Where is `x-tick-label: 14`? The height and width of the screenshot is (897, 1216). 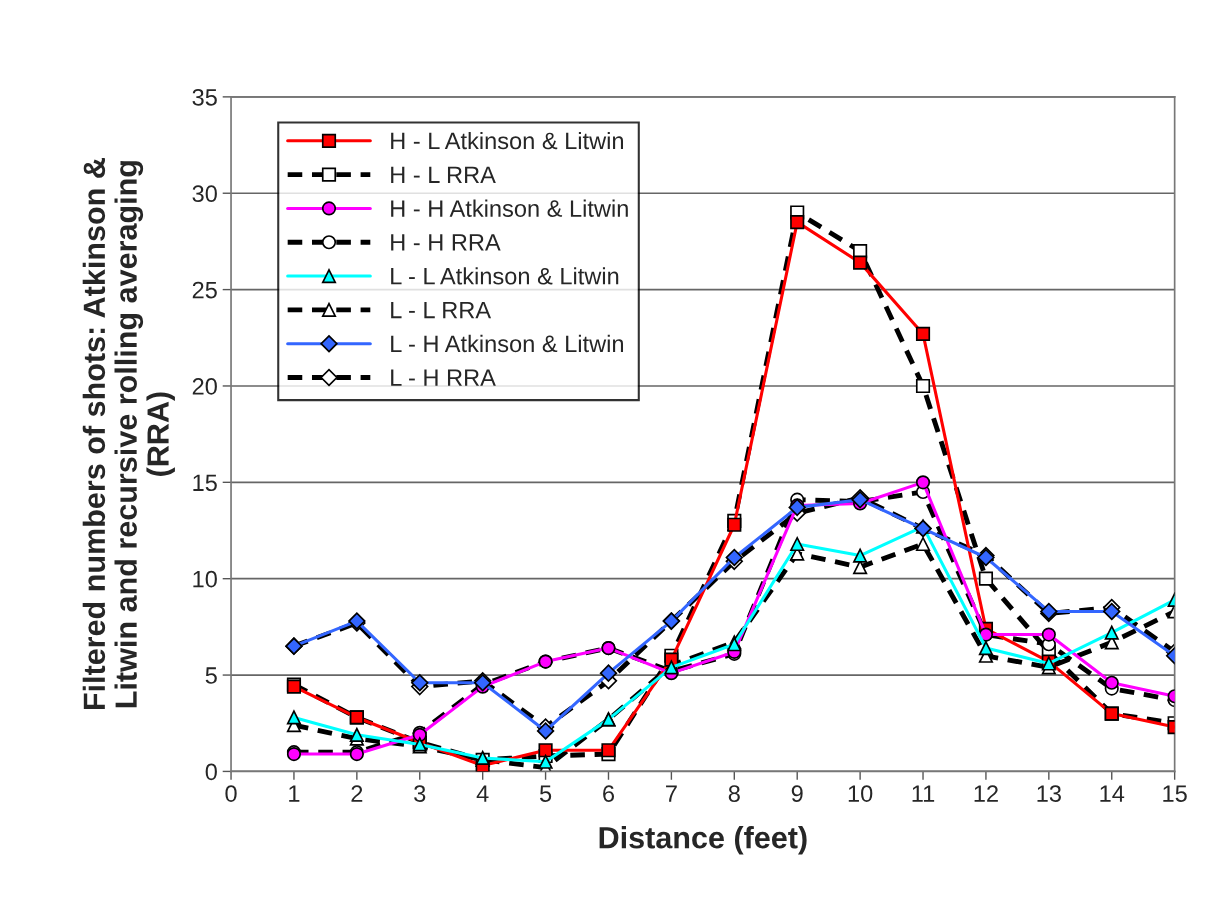
x-tick-label: 14 is located at coordinates (1112, 793).